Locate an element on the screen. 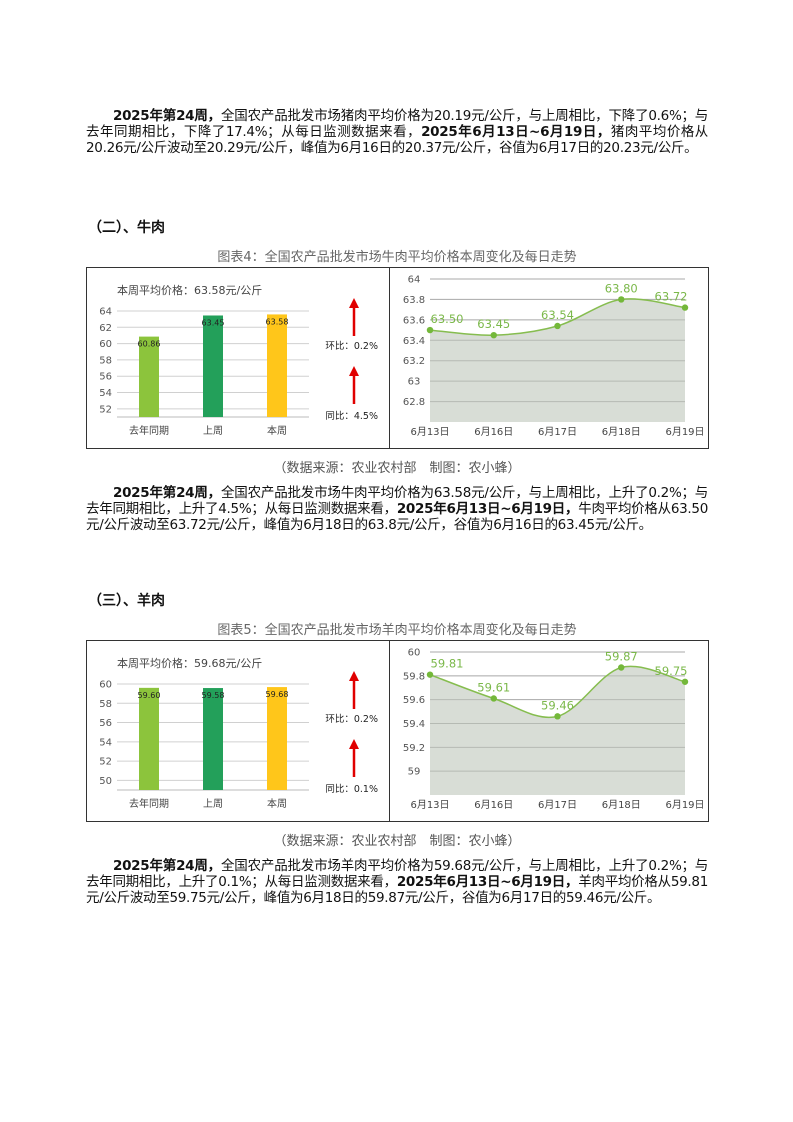 The height and width of the screenshot is (1122, 793). x-tick-label: 去年同期 is located at coordinates (149, 430).